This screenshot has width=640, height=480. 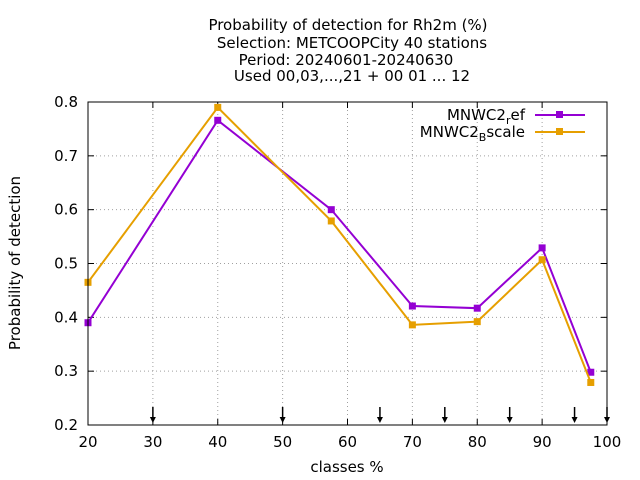 I want to click on x-tick-label: 40, so click(x=217, y=442).